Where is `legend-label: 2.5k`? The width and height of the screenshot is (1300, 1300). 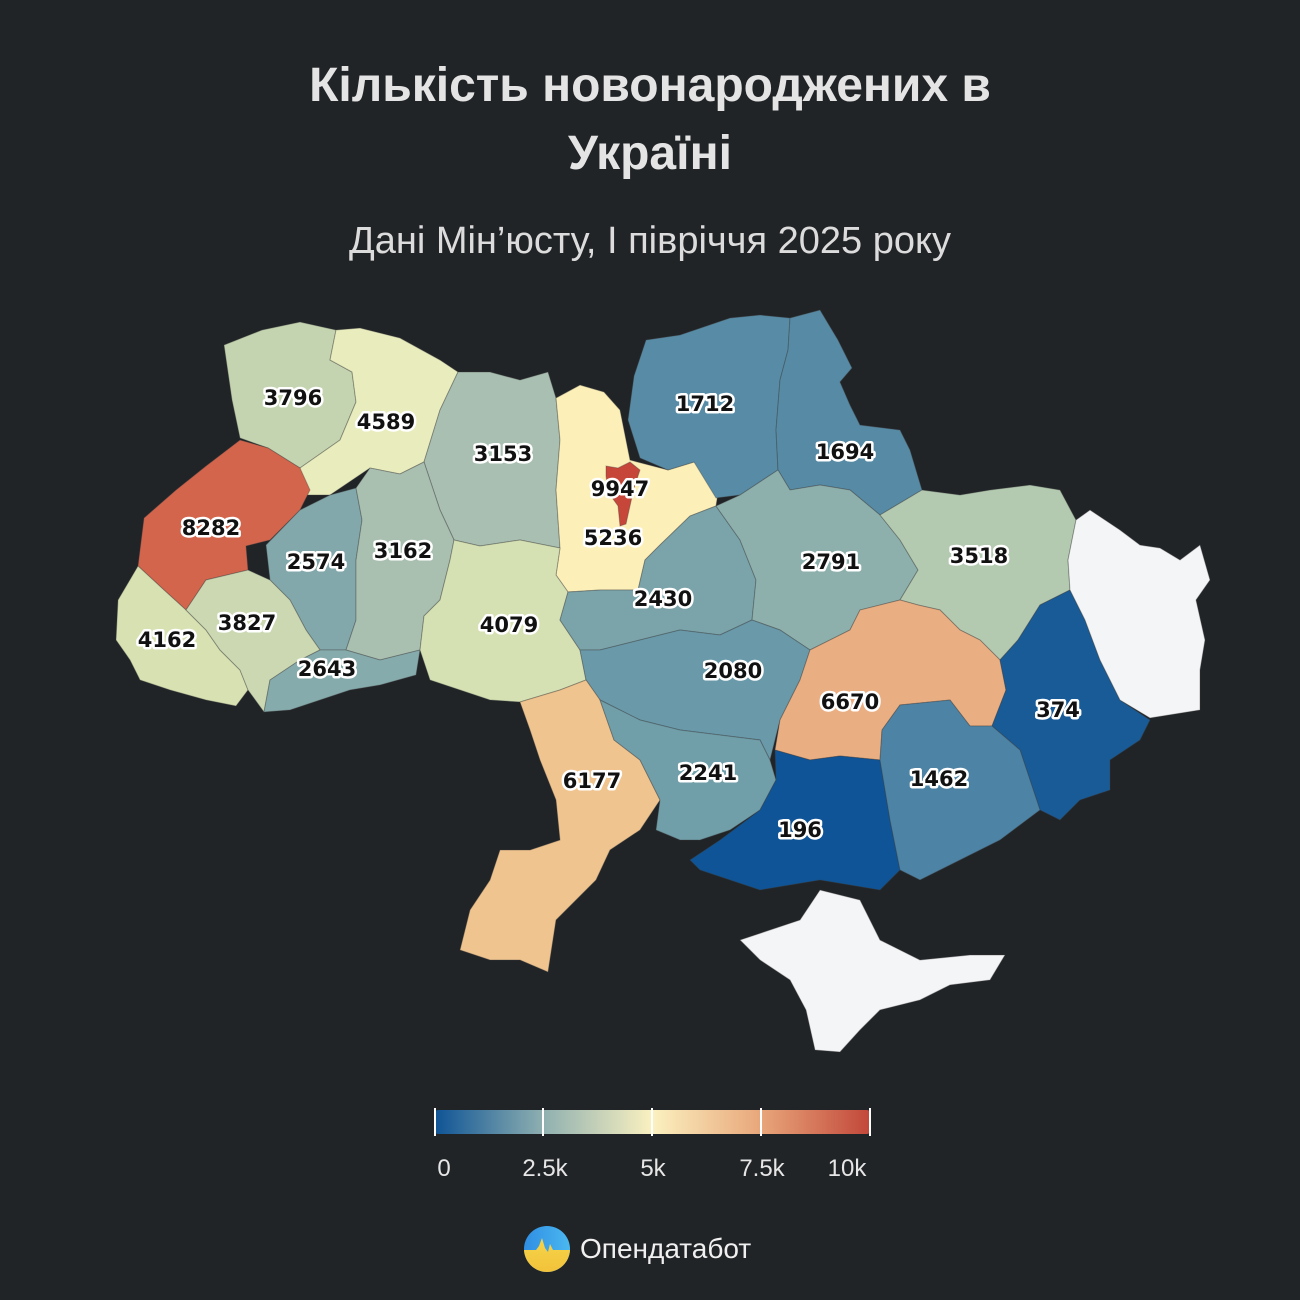
legend-label: 2.5k is located at coordinates (545, 1168).